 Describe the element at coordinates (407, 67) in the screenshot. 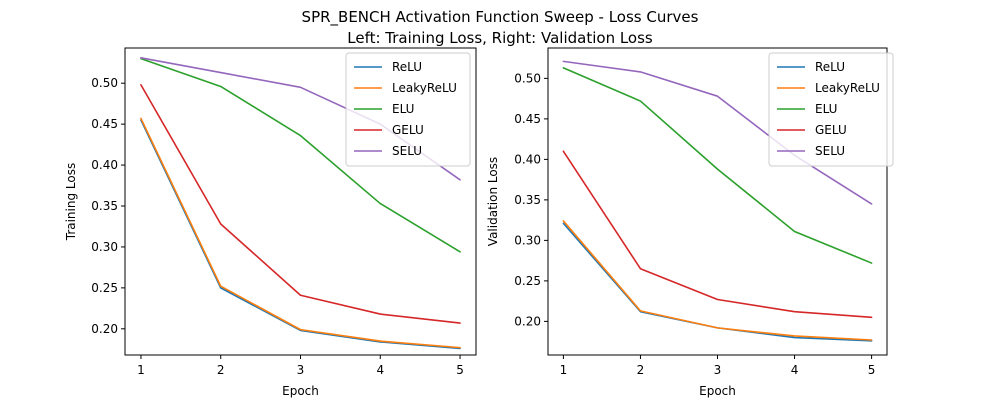

I see `training-legend-label-relu: ReLU` at that location.